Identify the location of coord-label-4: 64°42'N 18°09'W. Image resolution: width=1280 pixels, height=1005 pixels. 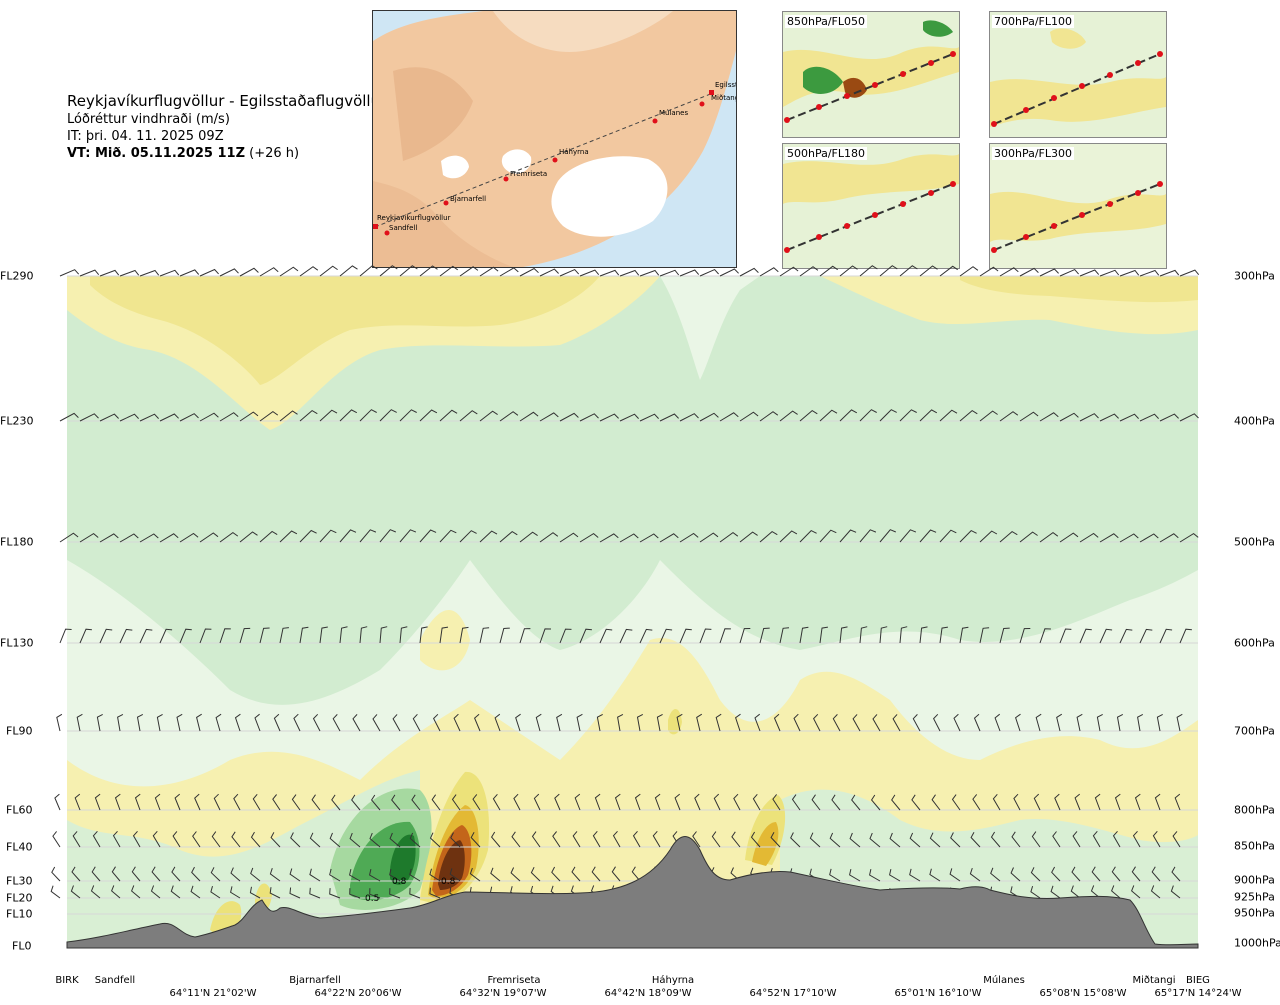
(648, 993).